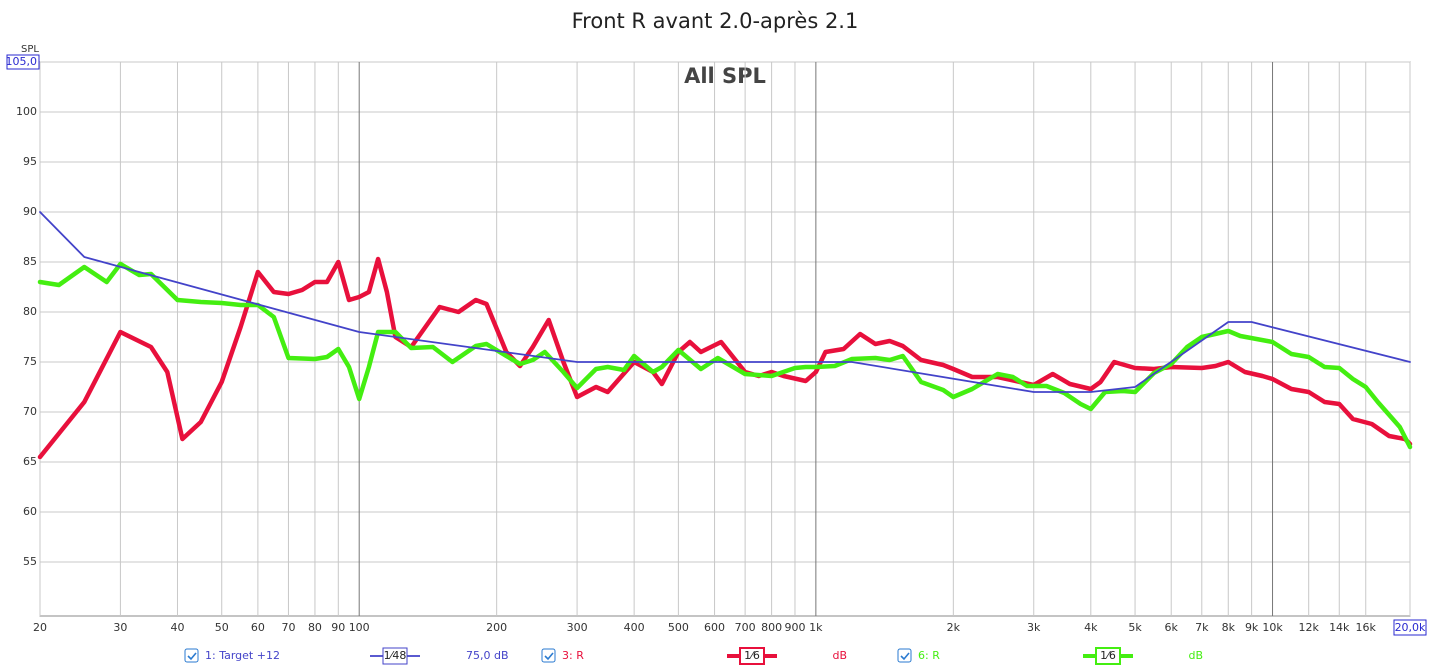 The image size is (1431, 671). What do you see at coordinates (634, 627) in the screenshot?
I see `x-tick-label: 400` at bounding box center [634, 627].